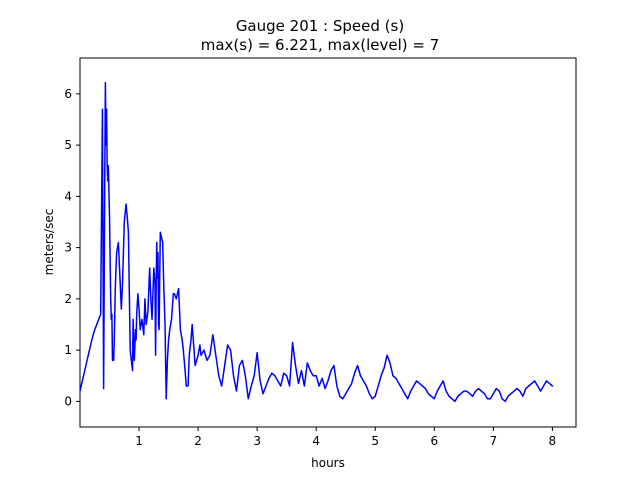 The width and height of the screenshot is (640, 480). I want to click on y-tick-label: 5, so click(68, 145).